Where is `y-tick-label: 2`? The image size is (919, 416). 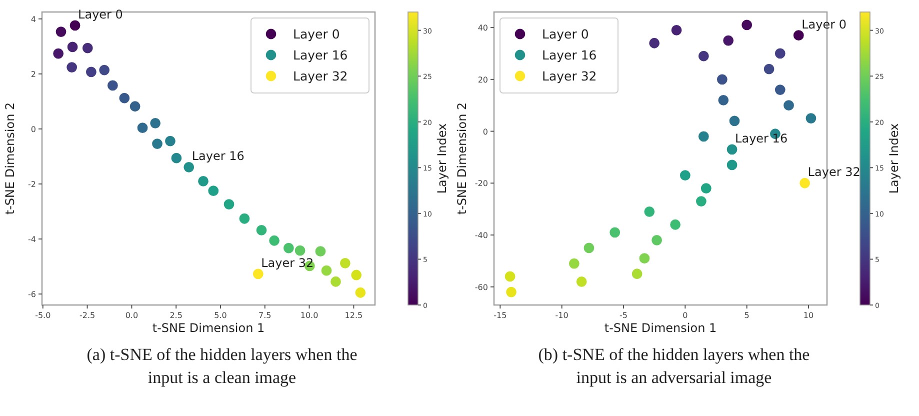
y-tick-label: 2 is located at coordinates (33, 74).